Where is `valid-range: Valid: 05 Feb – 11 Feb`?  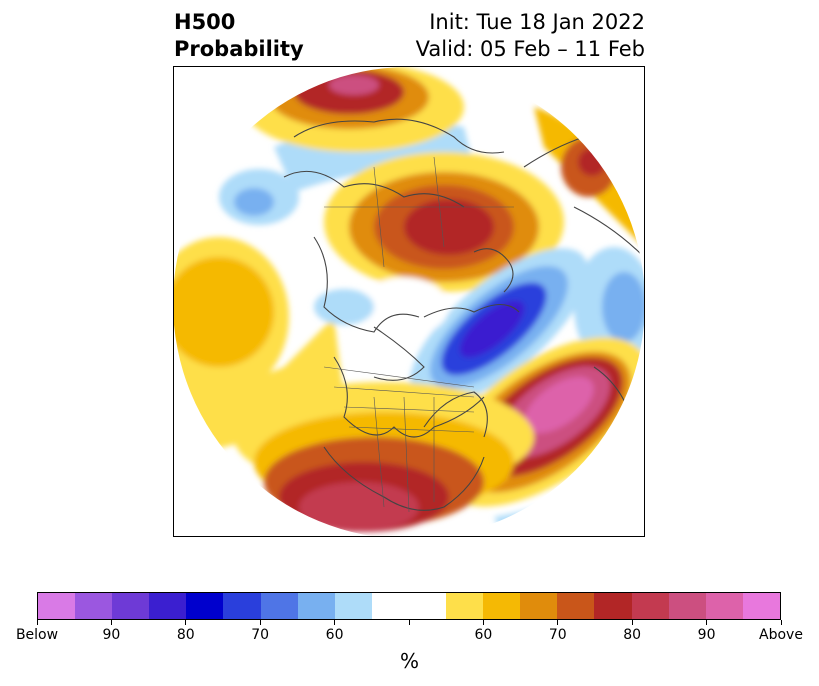 valid-range: Valid: 05 Feb – 11 Feb is located at coordinates (530, 49).